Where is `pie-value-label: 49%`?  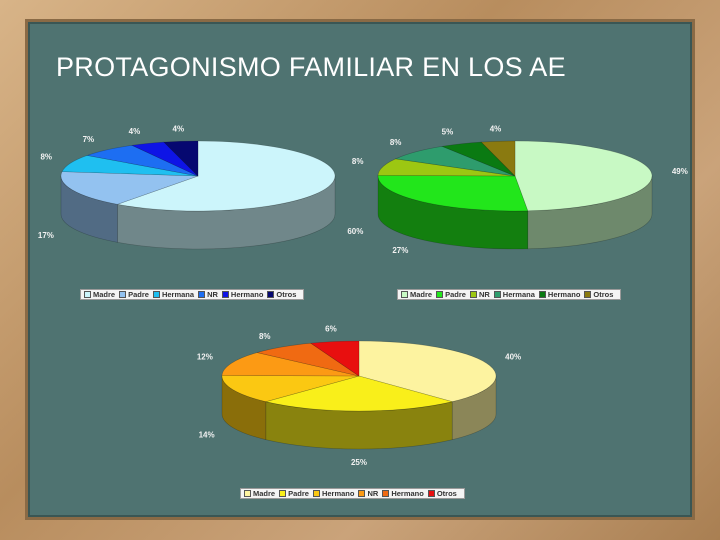 pie-value-label: 49% is located at coordinates (680, 171).